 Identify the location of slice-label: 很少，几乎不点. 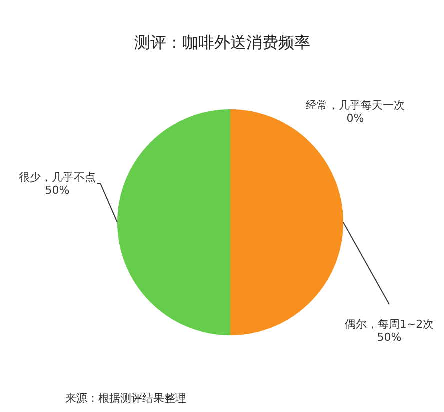
(57, 177).